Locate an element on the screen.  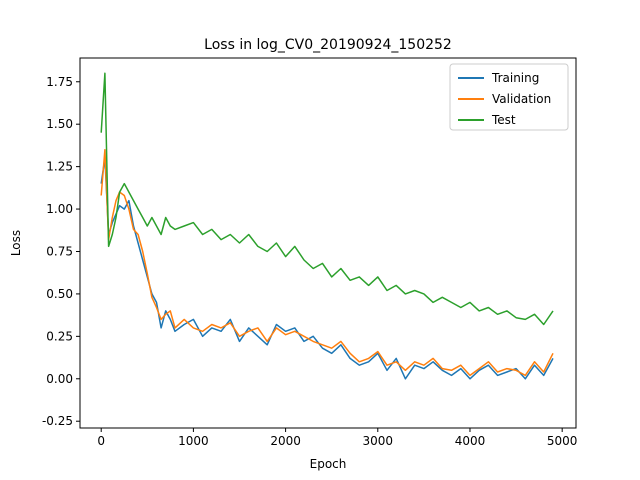
legend-label-test: Test is located at coordinates (503, 120).